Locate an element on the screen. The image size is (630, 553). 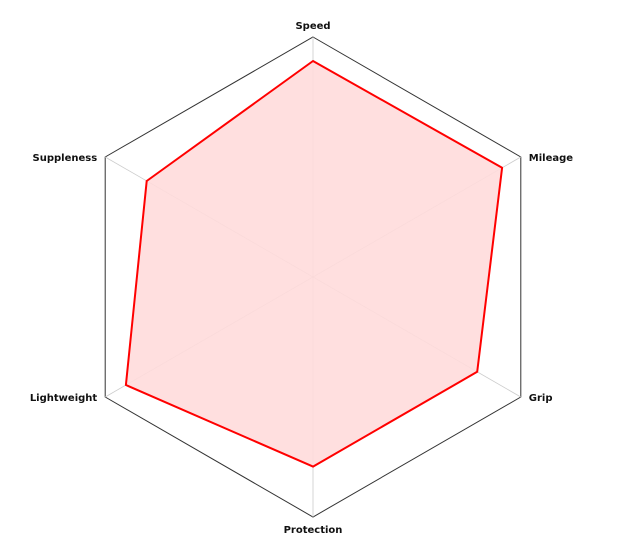
axis-label-suppleness: Suppleness is located at coordinates (65, 158).